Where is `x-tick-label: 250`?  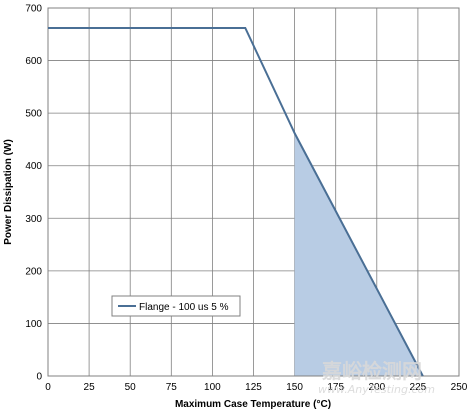
x-tick-label: 250 is located at coordinates (459, 387).